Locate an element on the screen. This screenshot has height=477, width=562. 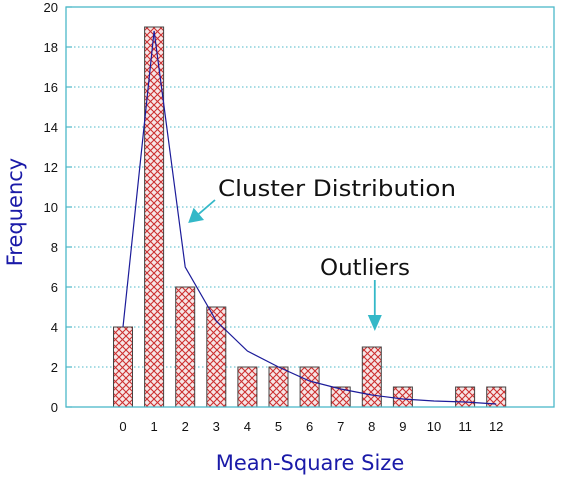
annotation-cluster-distribution: Cluster Distribution is located at coordinates (337, 189).